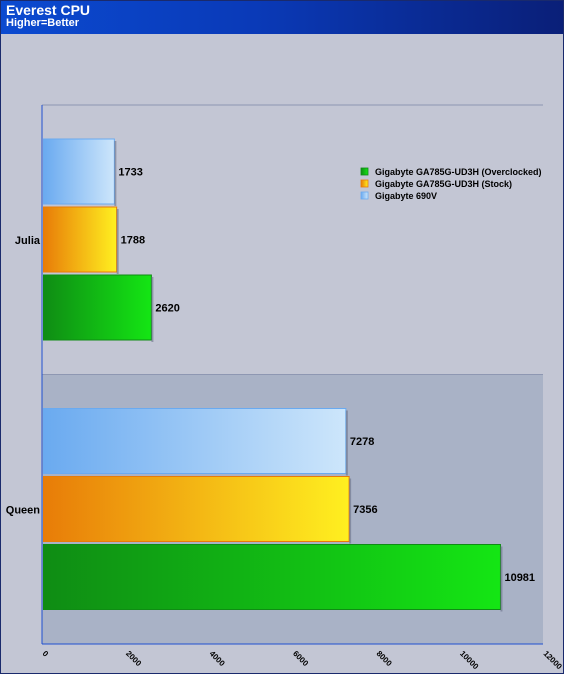 This screenshot has height=674, width=564. What do you see at coordinates (282, 17) in the screenshot?
I see `chart-header: Everest CPU Higher=Better` at bounding box center [282, 17].